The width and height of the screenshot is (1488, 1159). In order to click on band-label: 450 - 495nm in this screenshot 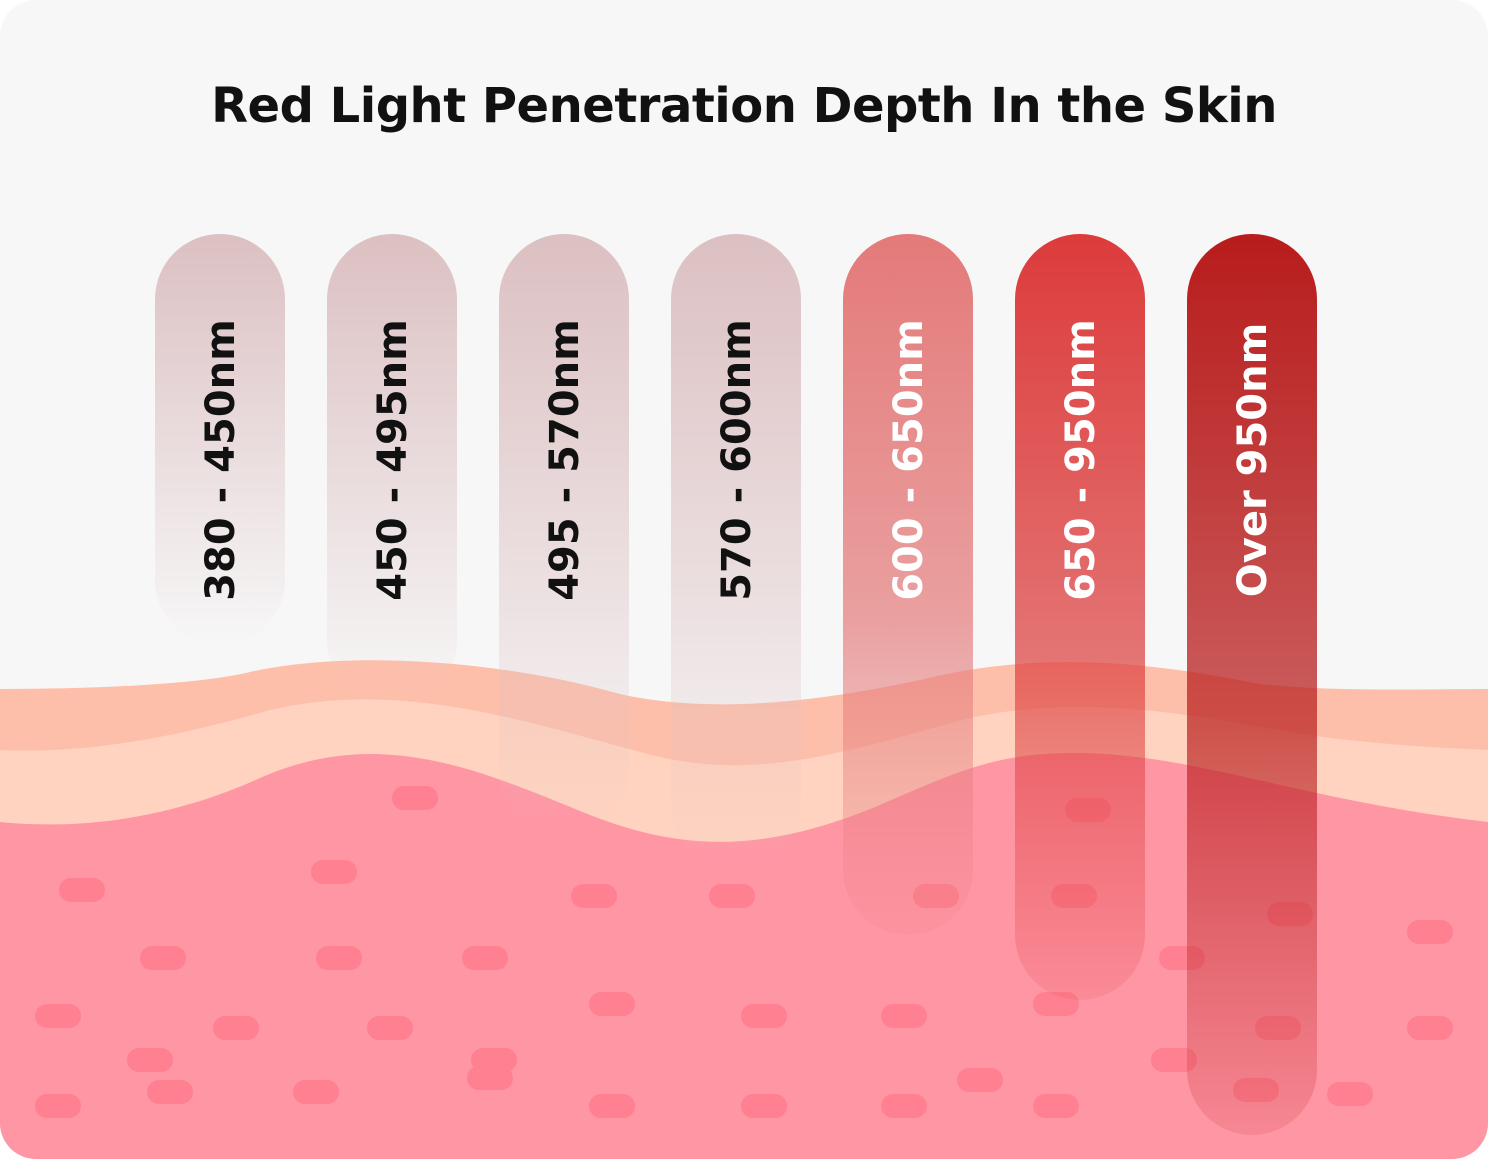, I will do `click(393, 460)`.